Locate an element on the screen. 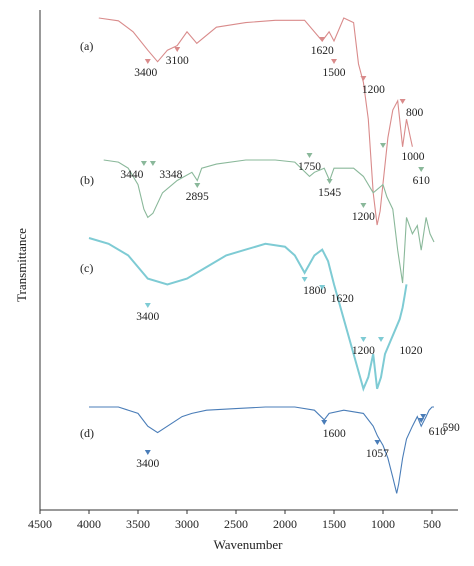 This screenshot has height=566, width=474. peak-label: 3100 is located at coordinates (177, 61).